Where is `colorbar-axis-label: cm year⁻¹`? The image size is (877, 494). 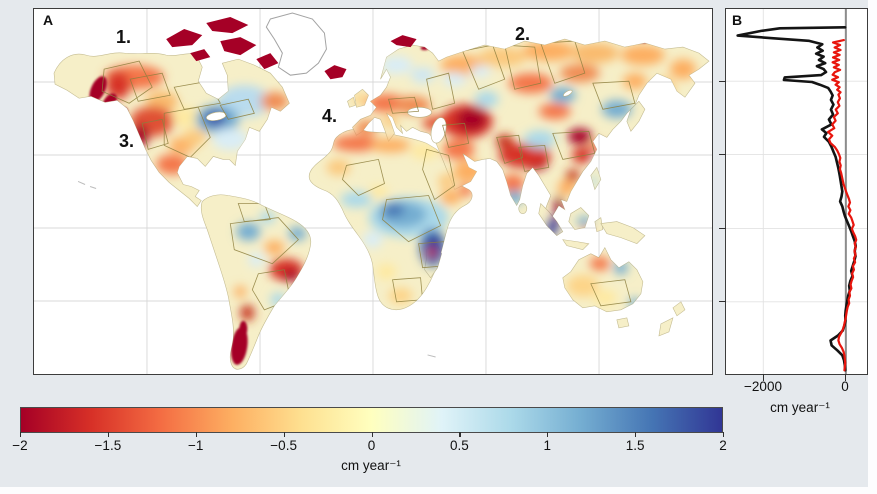 colorbar-axis-label: cm year⁻¹ is located at coordinates (371, 465).